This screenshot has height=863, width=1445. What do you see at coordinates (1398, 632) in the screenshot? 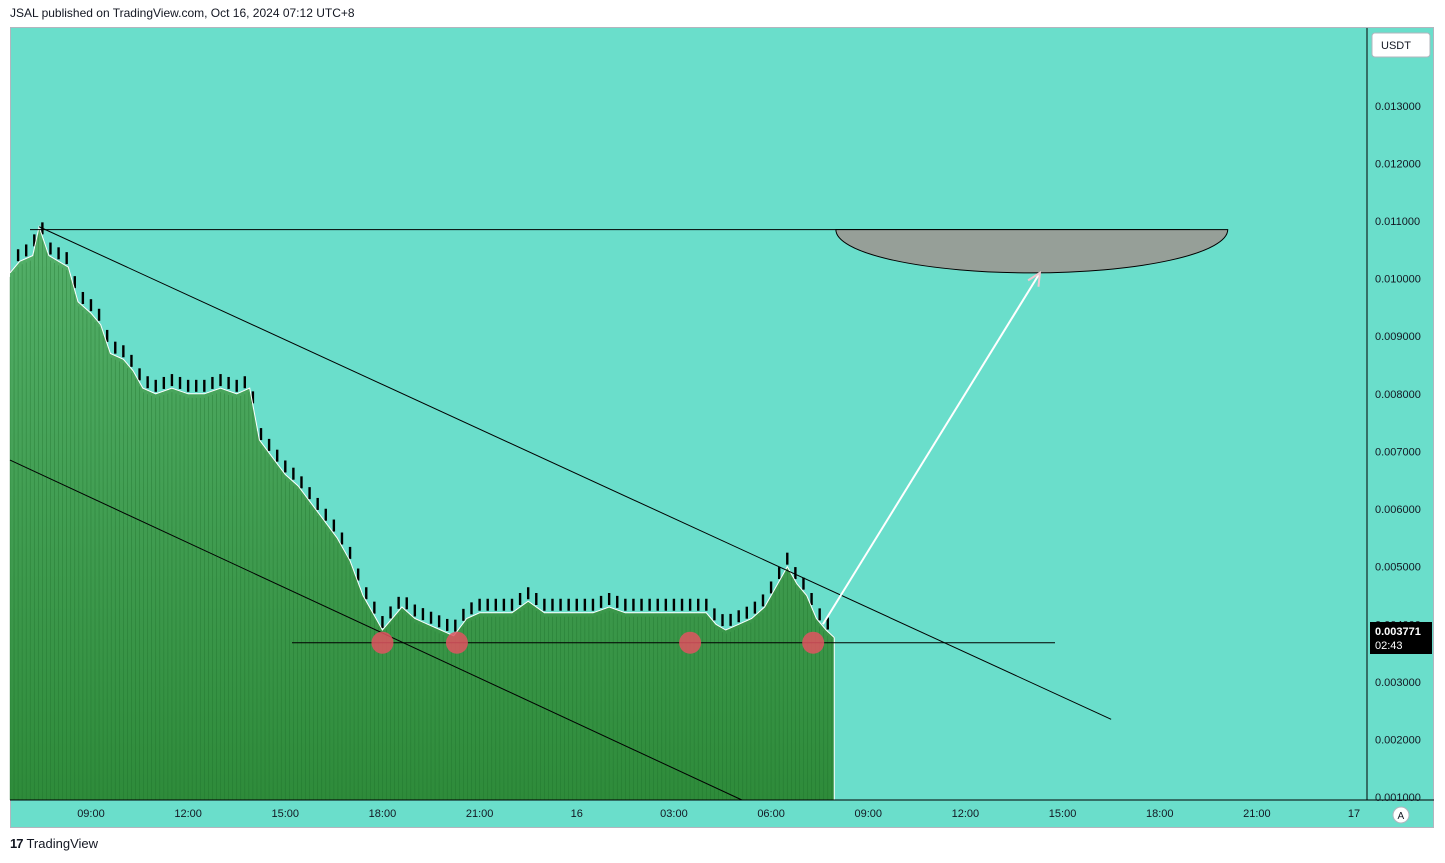
I see `last-price-value: 0.003771` at bounding box center [1398, 632].